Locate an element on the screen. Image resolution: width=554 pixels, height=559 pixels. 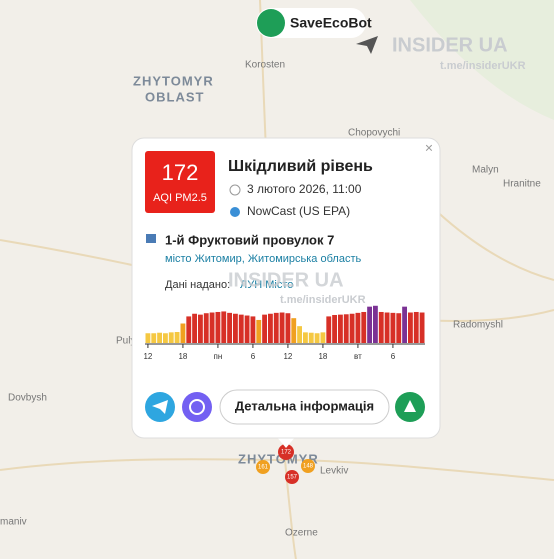
x-tick-label: вт is located at coordinates (358, 356).